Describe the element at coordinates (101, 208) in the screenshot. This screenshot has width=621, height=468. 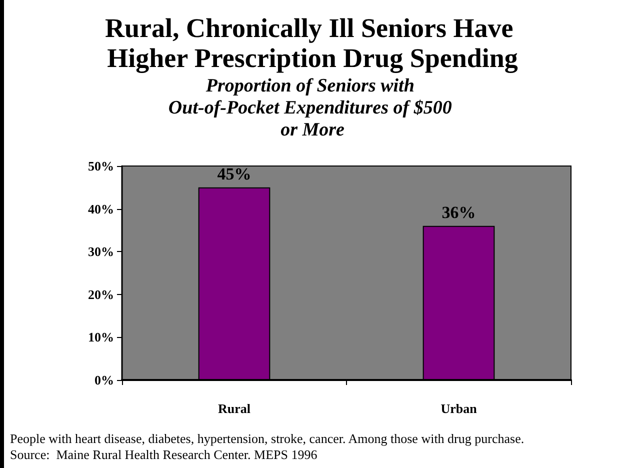
I see `y-tick-label: 40%` at that location.